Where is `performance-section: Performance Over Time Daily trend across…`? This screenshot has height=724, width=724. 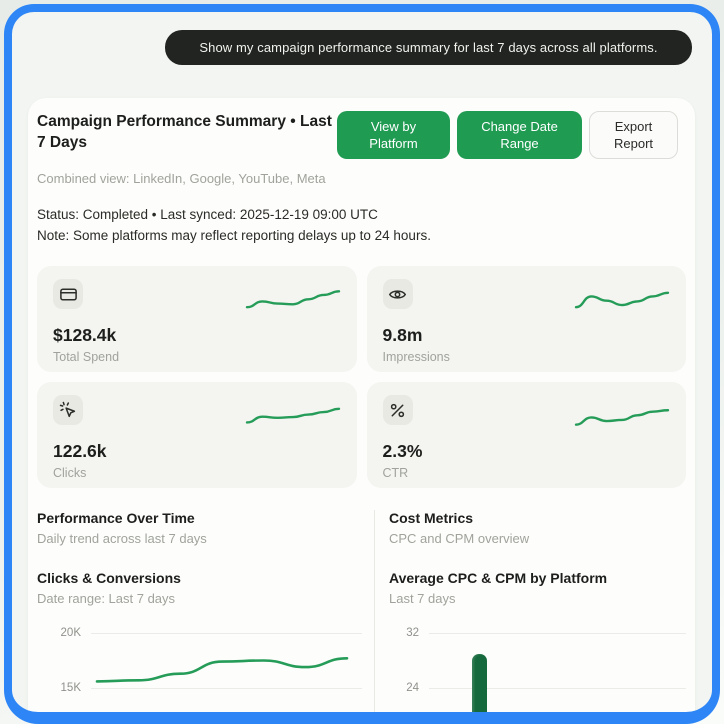 performance-section: Performance Over Time Daily trend across… is located at coordinates (205, 611).